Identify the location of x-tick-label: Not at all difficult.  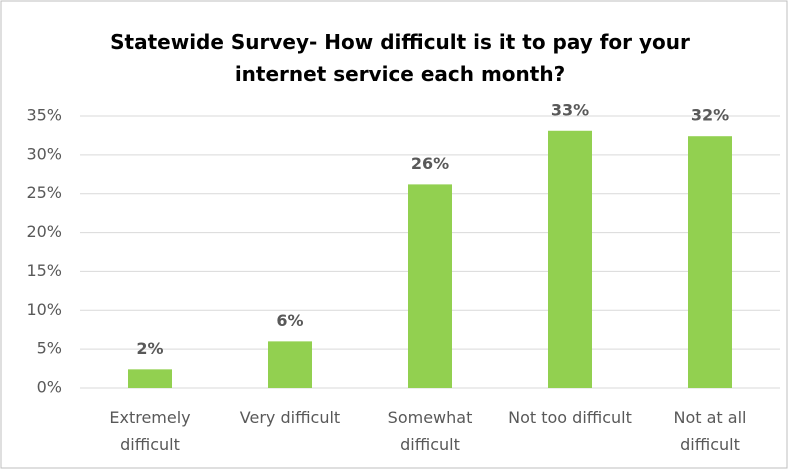
(710, 431).